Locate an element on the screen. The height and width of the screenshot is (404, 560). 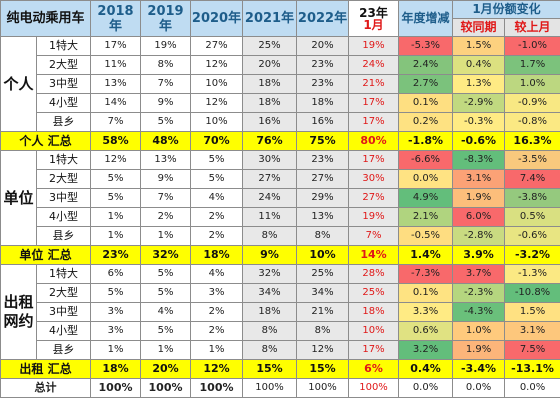
value-cell: 0.1% is located at coordinates (426, 293).